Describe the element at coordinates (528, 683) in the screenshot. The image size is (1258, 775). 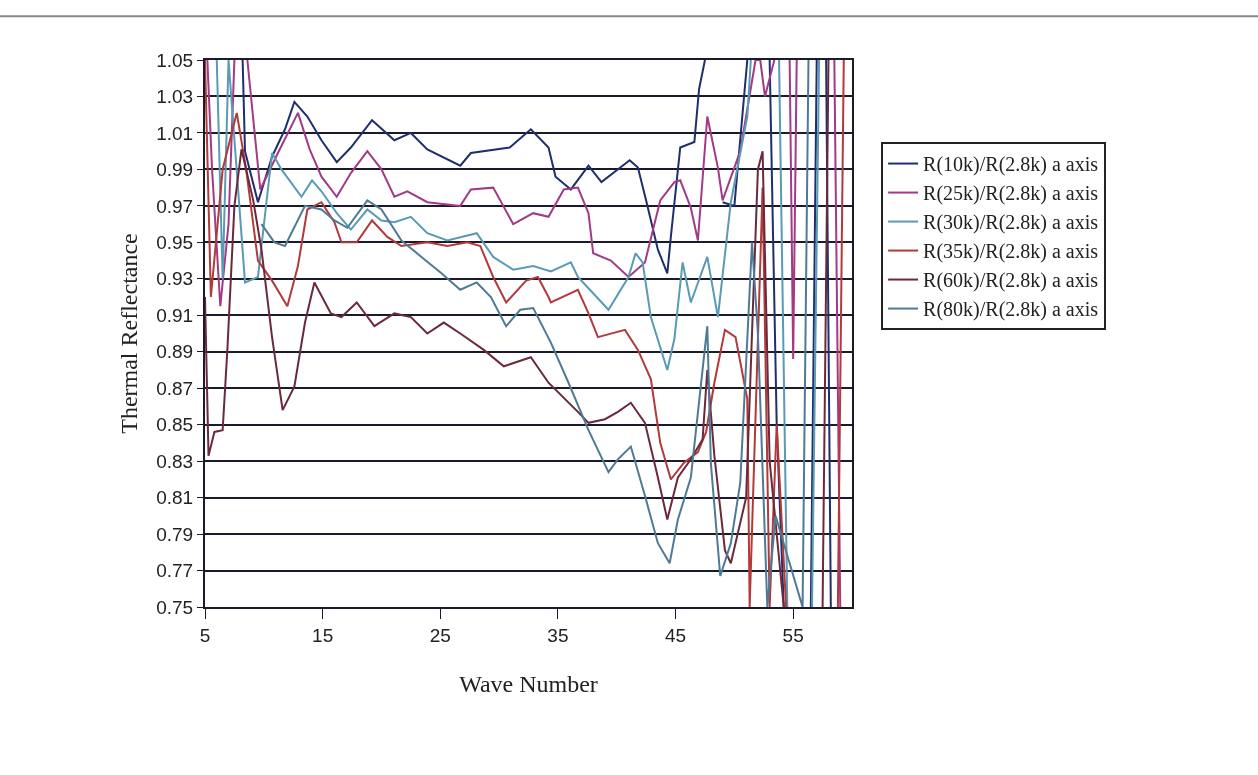
I see `x-axis-title: Wave Number` at that location.